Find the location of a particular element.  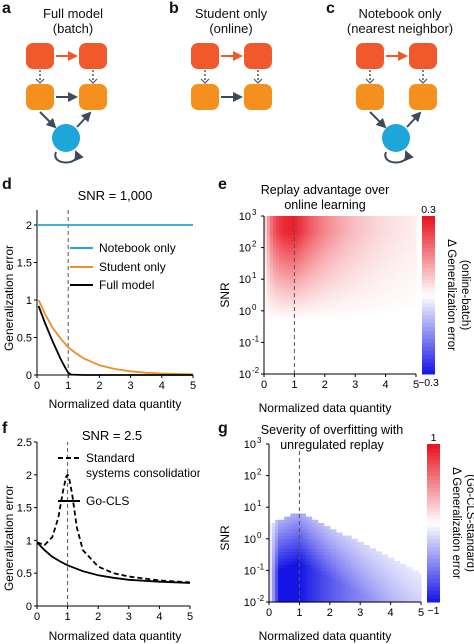

chart-f-xlabel: Normalized data quantity is located at coordinates (115, 636).